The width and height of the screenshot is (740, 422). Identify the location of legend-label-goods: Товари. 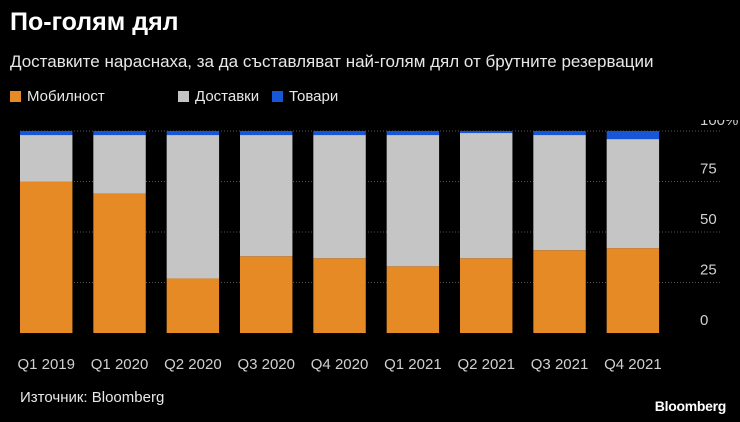
(314, 96).